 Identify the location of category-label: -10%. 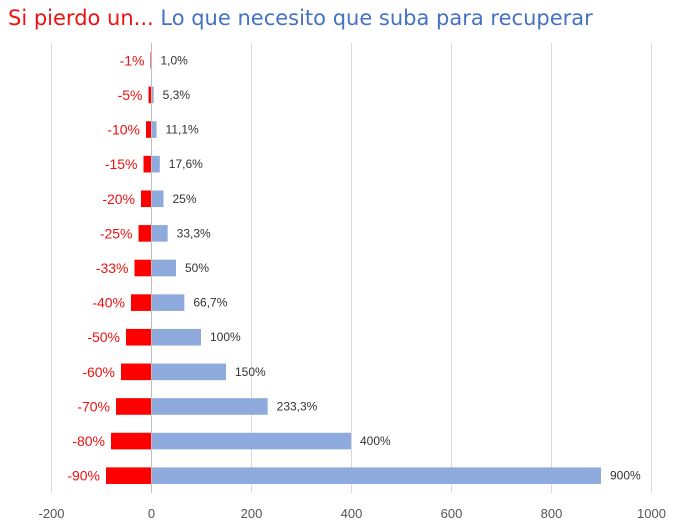
(123, 130).